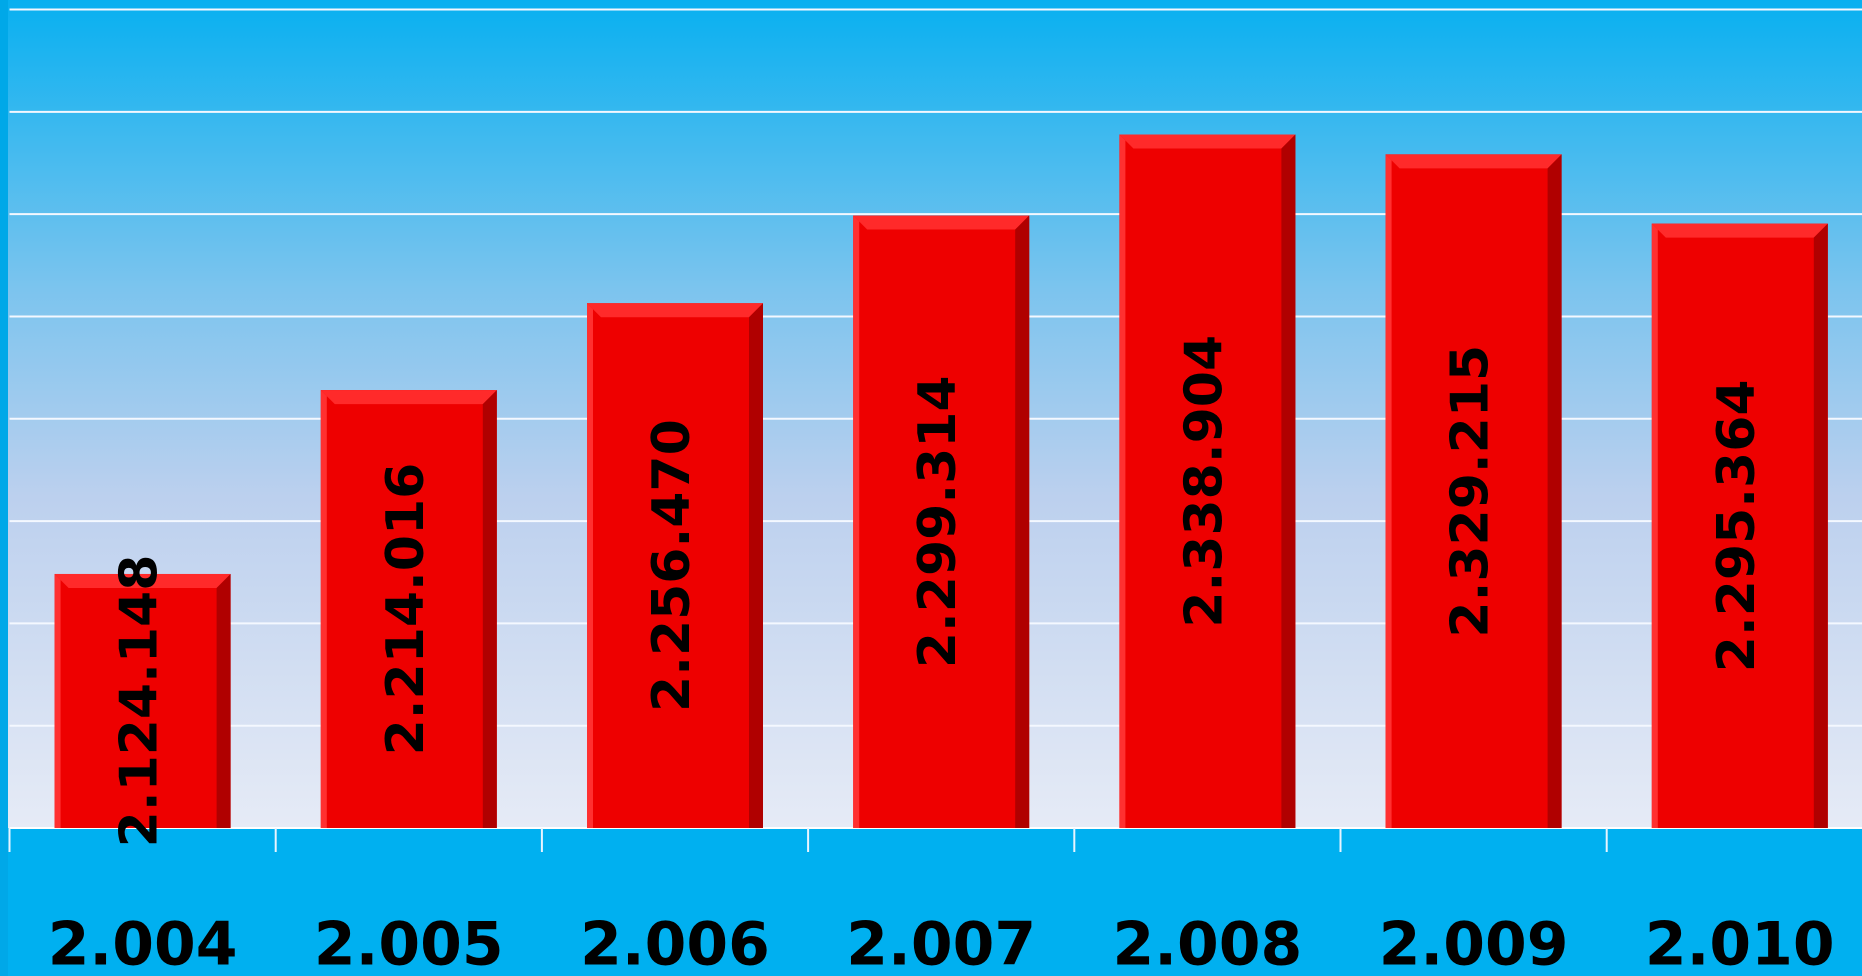  What do you see at coordinates (1474, 943) in the screenshot?
I see `x-tick-label: 2.009` at bounding box center [1474, 943].